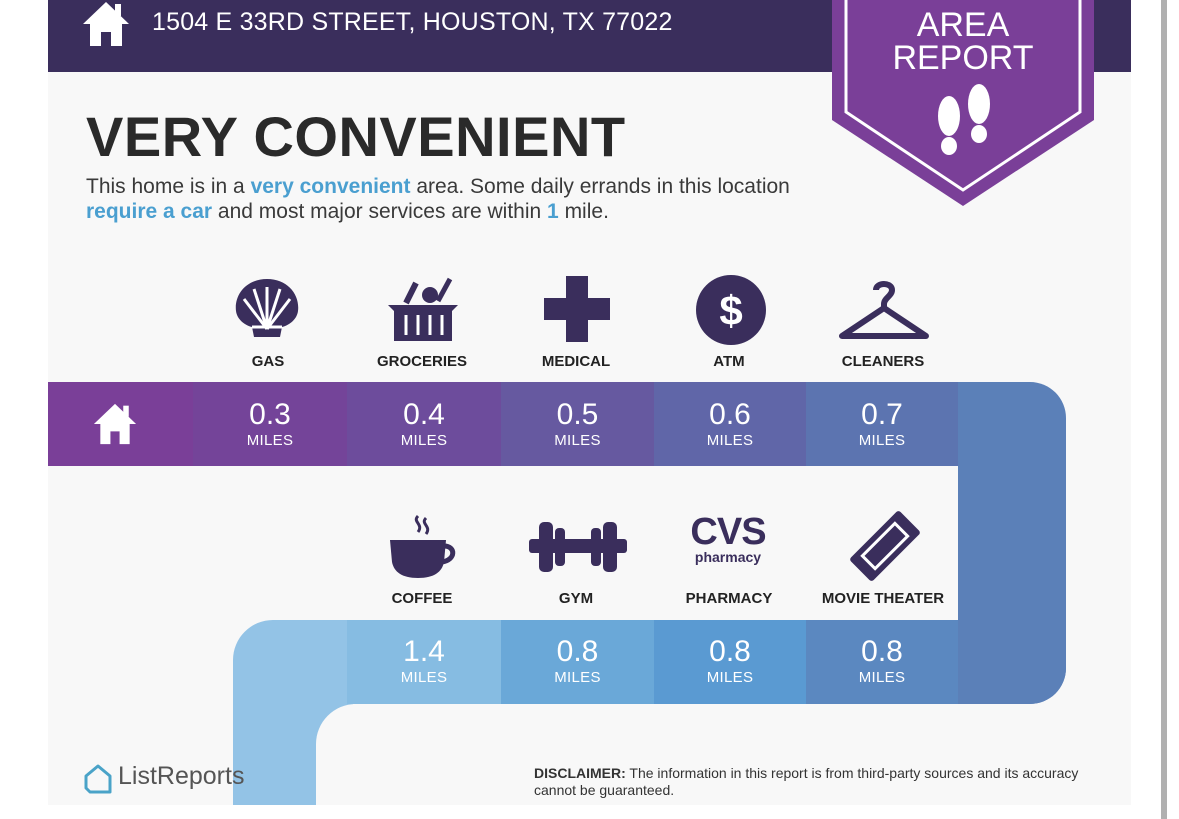 The height and width of the screenshot is (819, 1179). Describe the element at coordinates (1164, 409) in the screenshot. I see `scrollbar` at that location.